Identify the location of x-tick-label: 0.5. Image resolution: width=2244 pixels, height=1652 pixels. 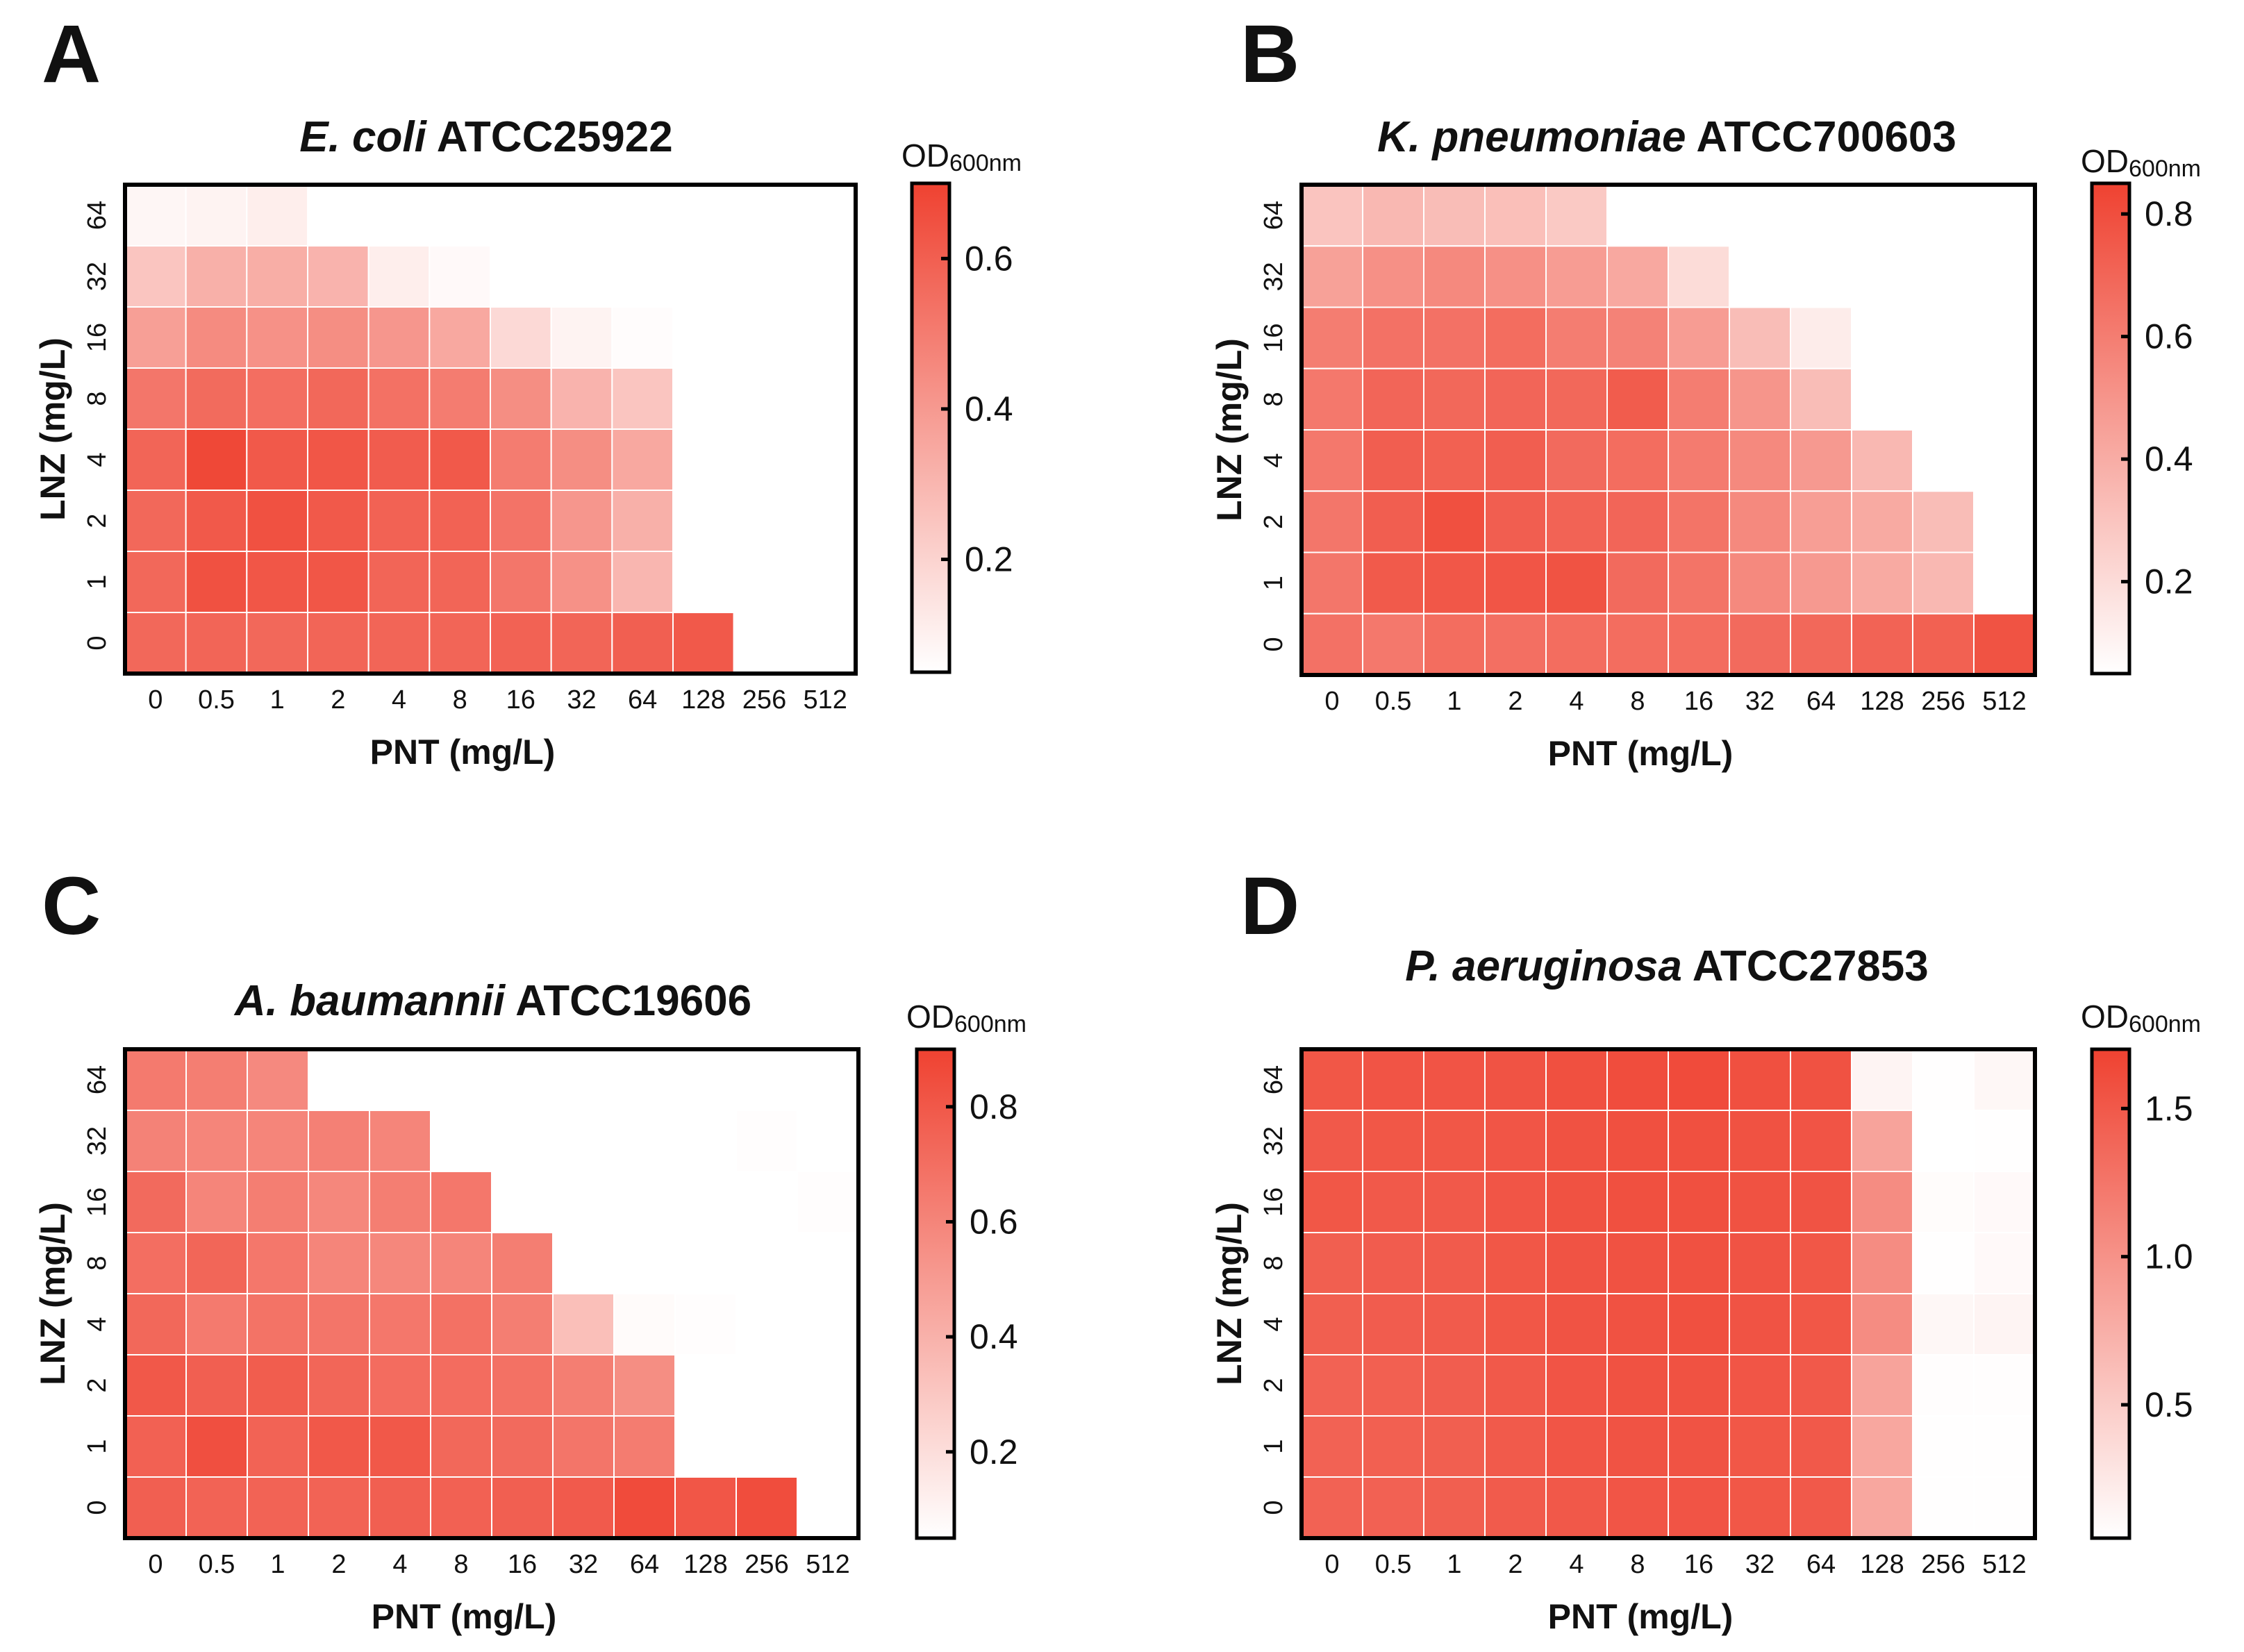
(1393, 701).